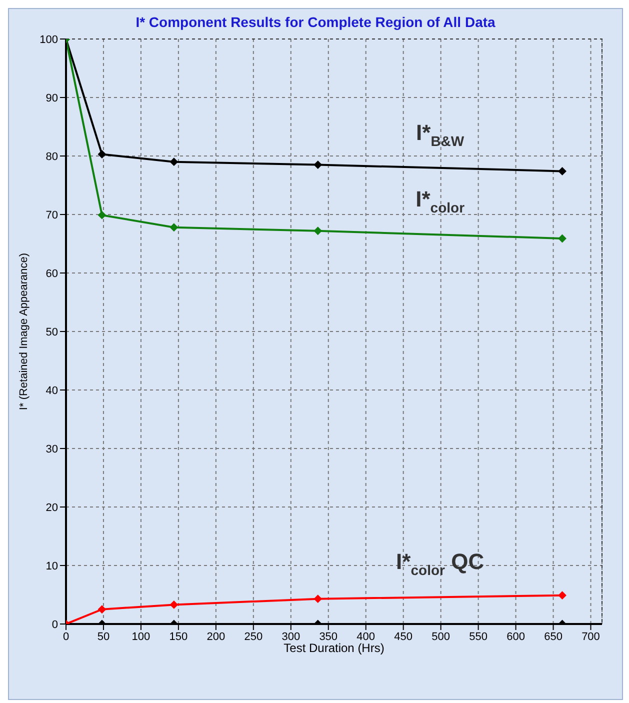  Describe the element at coordinates (334, 648) in the screenshot. I see `x-axis-title: Test Duration (Hrs)` at that location.